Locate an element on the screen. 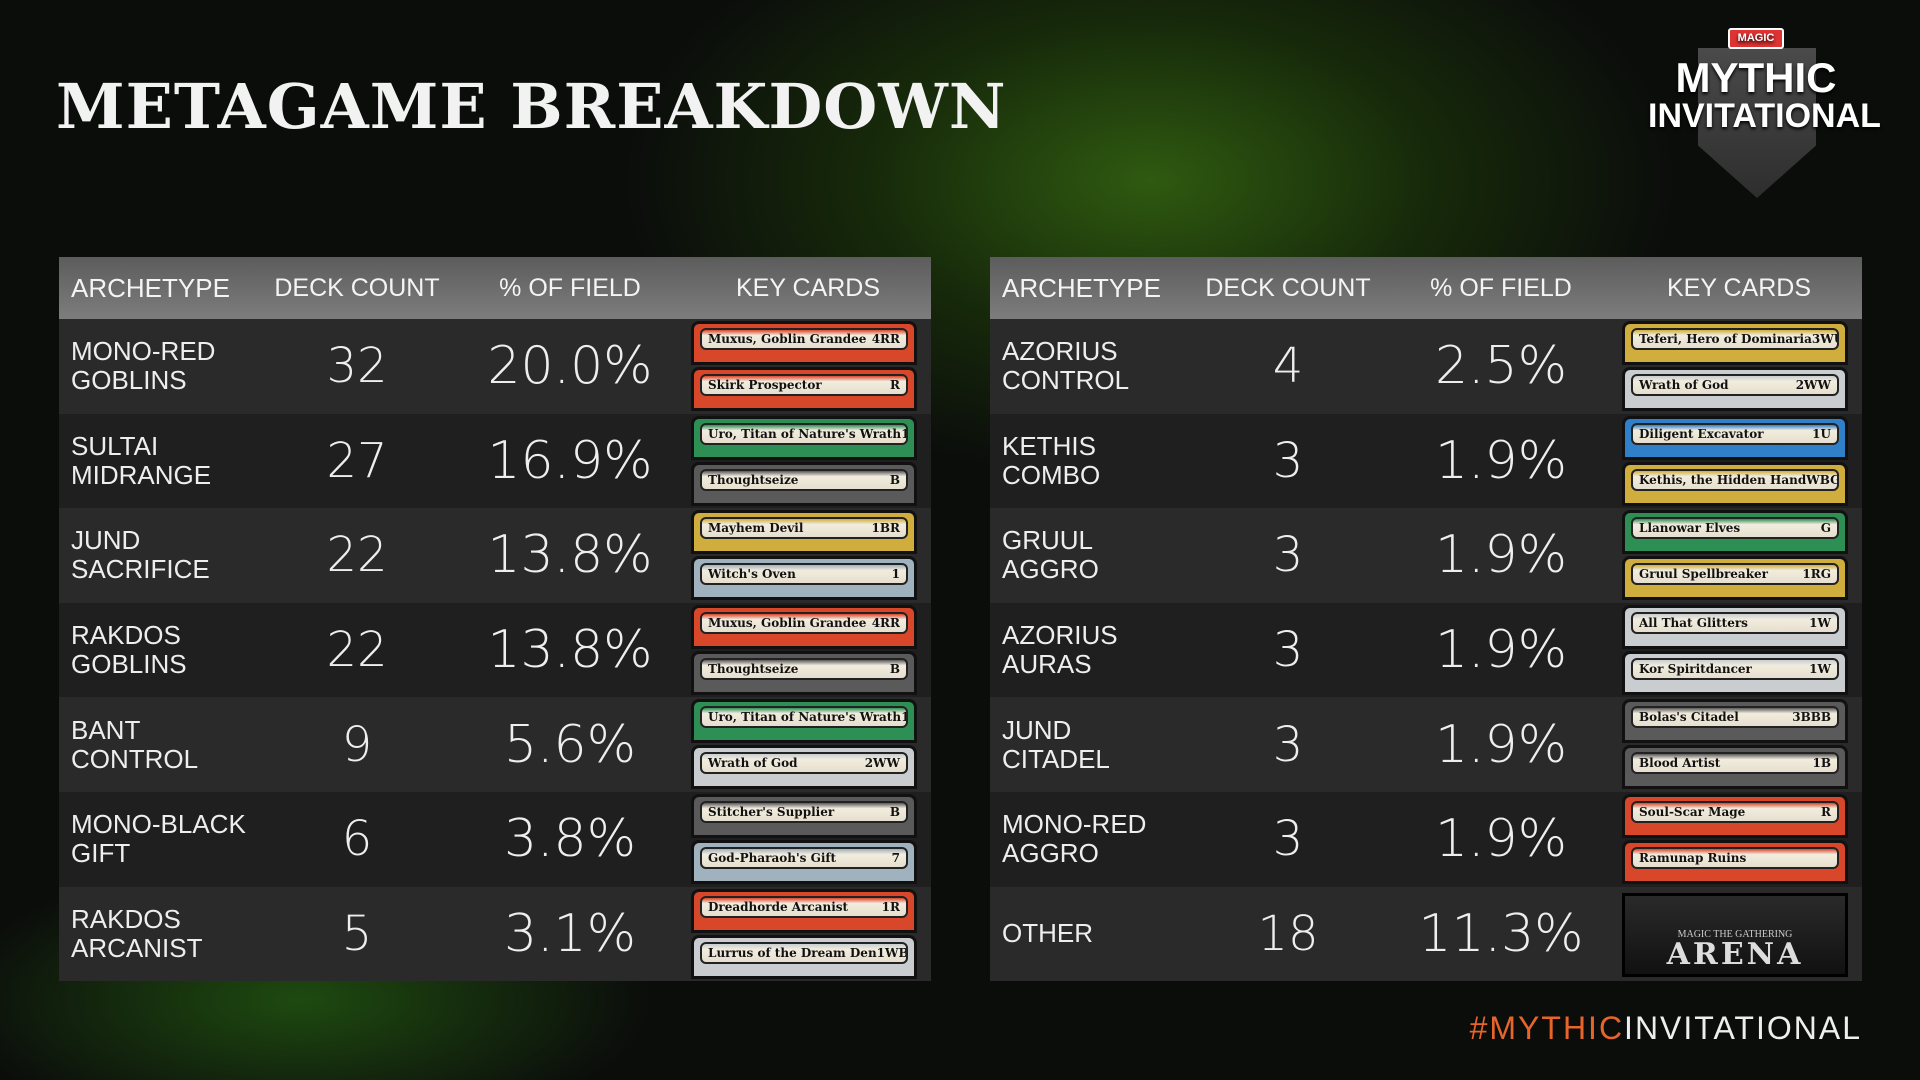 This screenshot has width=1920, height=1080. table-row: OTHER 18 11.3% MAGIC THE GATHERING ARENA is located at coordinates (1426, 934).